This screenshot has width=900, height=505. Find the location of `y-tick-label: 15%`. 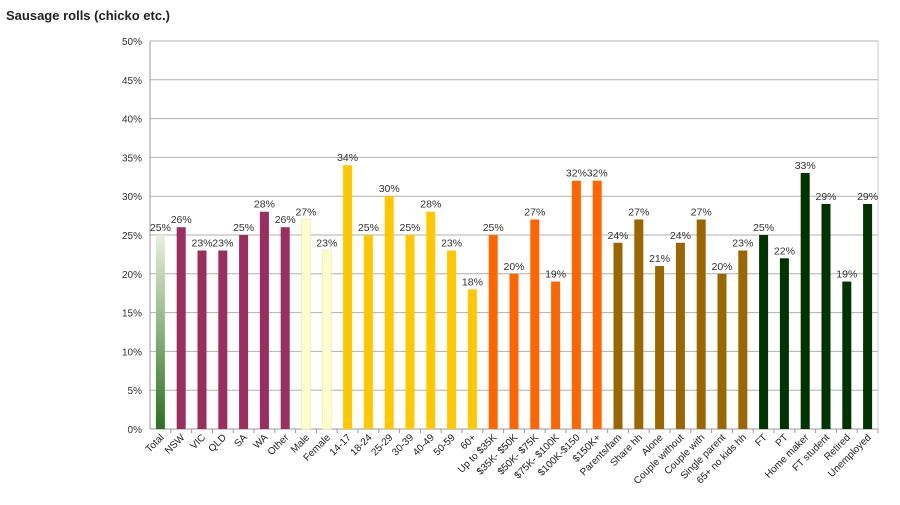

y-tick-label: 15% is located at coordinates (132, 314).